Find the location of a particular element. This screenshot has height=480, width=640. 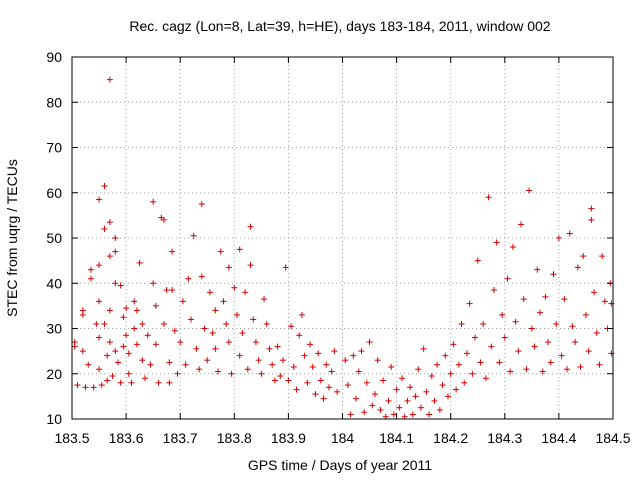

y-tick-label: 80 is located at coordinates (54, 102).